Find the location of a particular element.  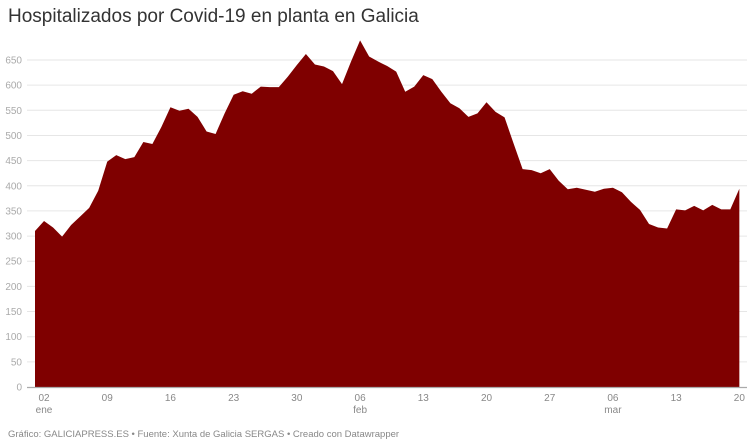

x-tick-label: 16 is located at coordinates (171, 398).